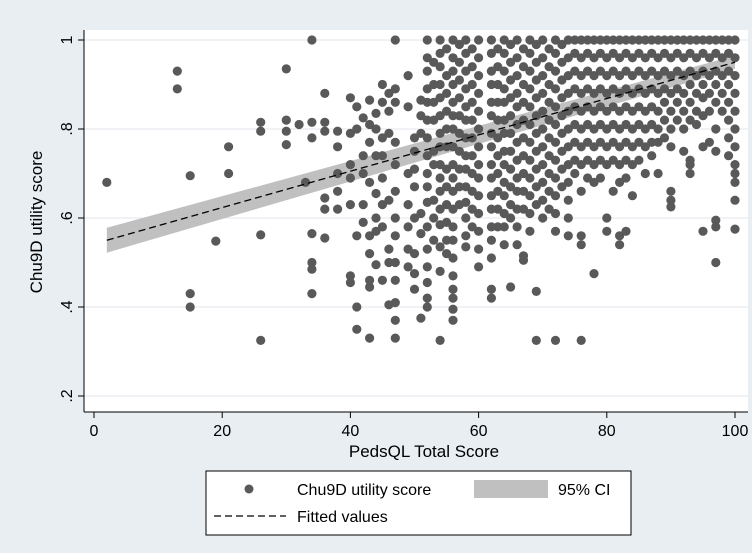  Describe the element at coordinates (735, 431) in the screenshot. I see `x-tick-label-5: 100` at that location.